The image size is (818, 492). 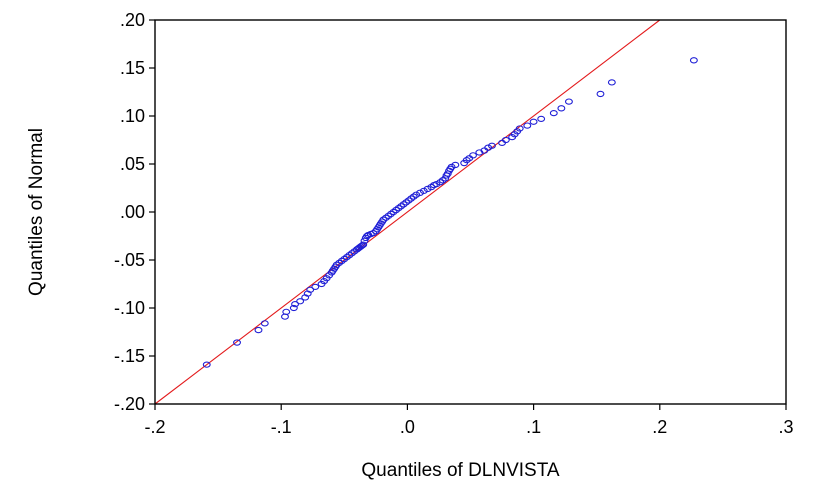 I want to click on y-tick-label: .00, so click(x=132, y=212).